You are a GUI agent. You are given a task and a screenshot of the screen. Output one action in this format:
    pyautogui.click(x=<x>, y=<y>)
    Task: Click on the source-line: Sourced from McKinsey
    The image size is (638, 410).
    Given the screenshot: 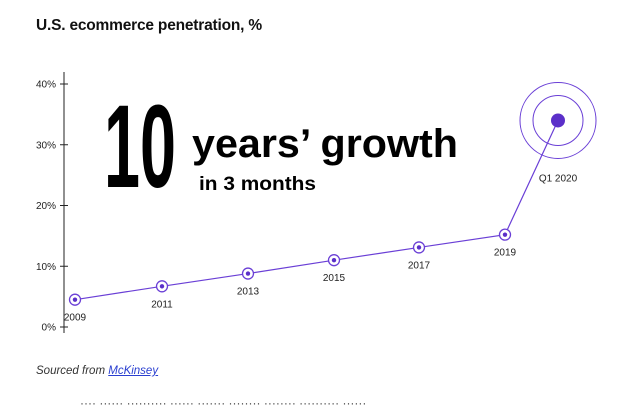 What is the action you would take?
    pyautogui.click(x=97, y=371)
    